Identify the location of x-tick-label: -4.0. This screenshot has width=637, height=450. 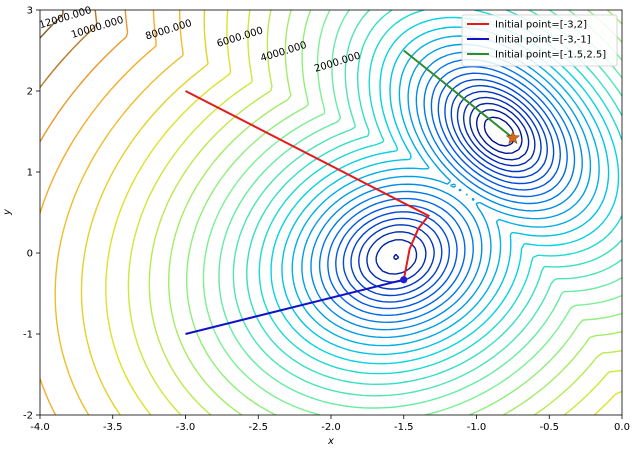
(40, 427).